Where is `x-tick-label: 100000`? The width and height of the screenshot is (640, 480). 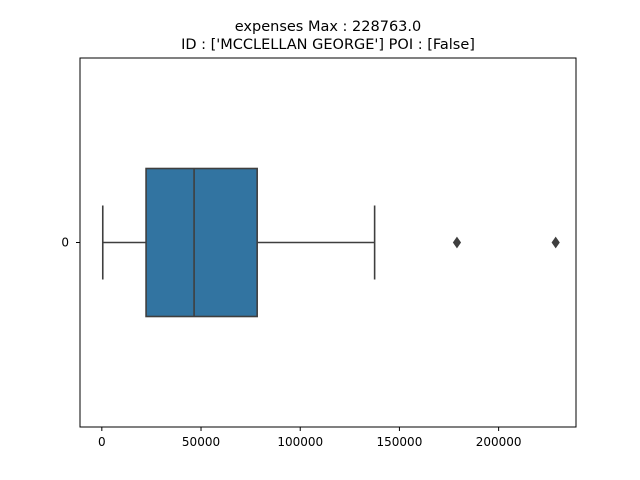
x-tick-label: 100000 is located at coordinates (300, 442).